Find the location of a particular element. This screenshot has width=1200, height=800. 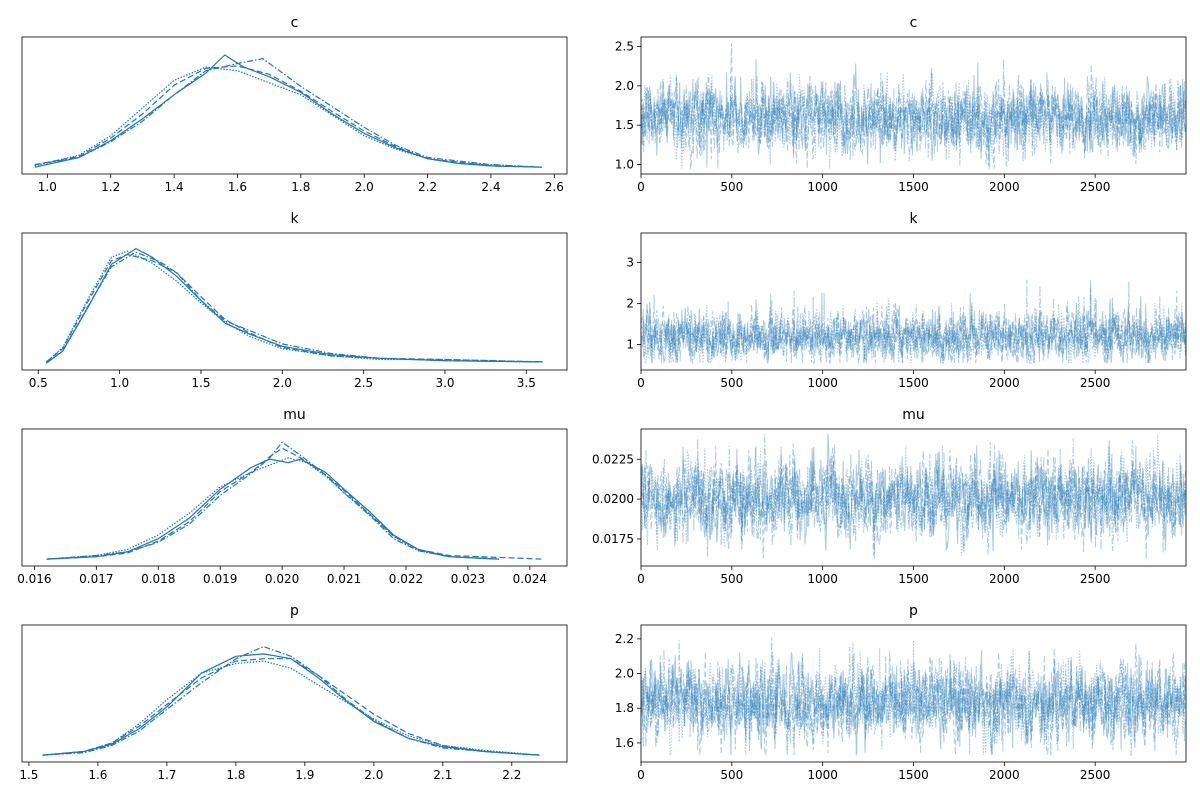

x-tick-label: 1.5 is located at coordinates (200, 383).